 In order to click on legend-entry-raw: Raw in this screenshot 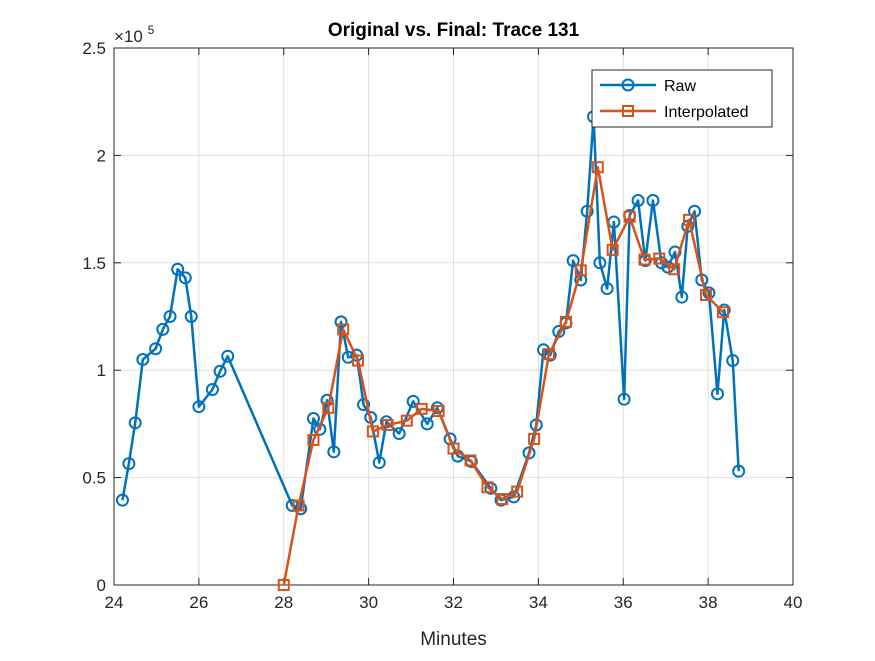, I will do `click(648, 86)`.